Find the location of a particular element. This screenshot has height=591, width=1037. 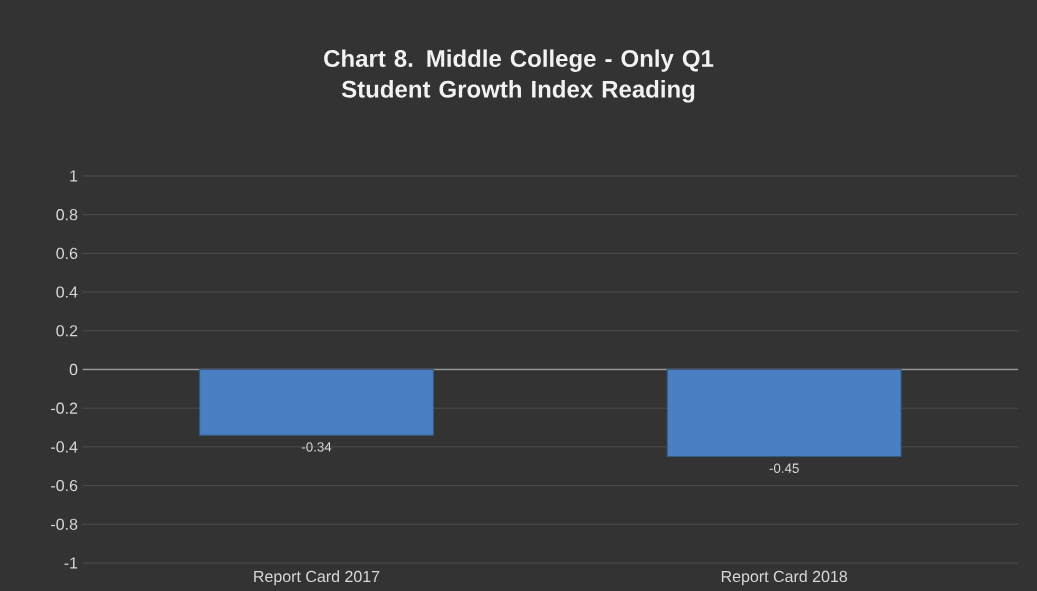

y-tick-label: 0 is located at coordinates (73, 369).